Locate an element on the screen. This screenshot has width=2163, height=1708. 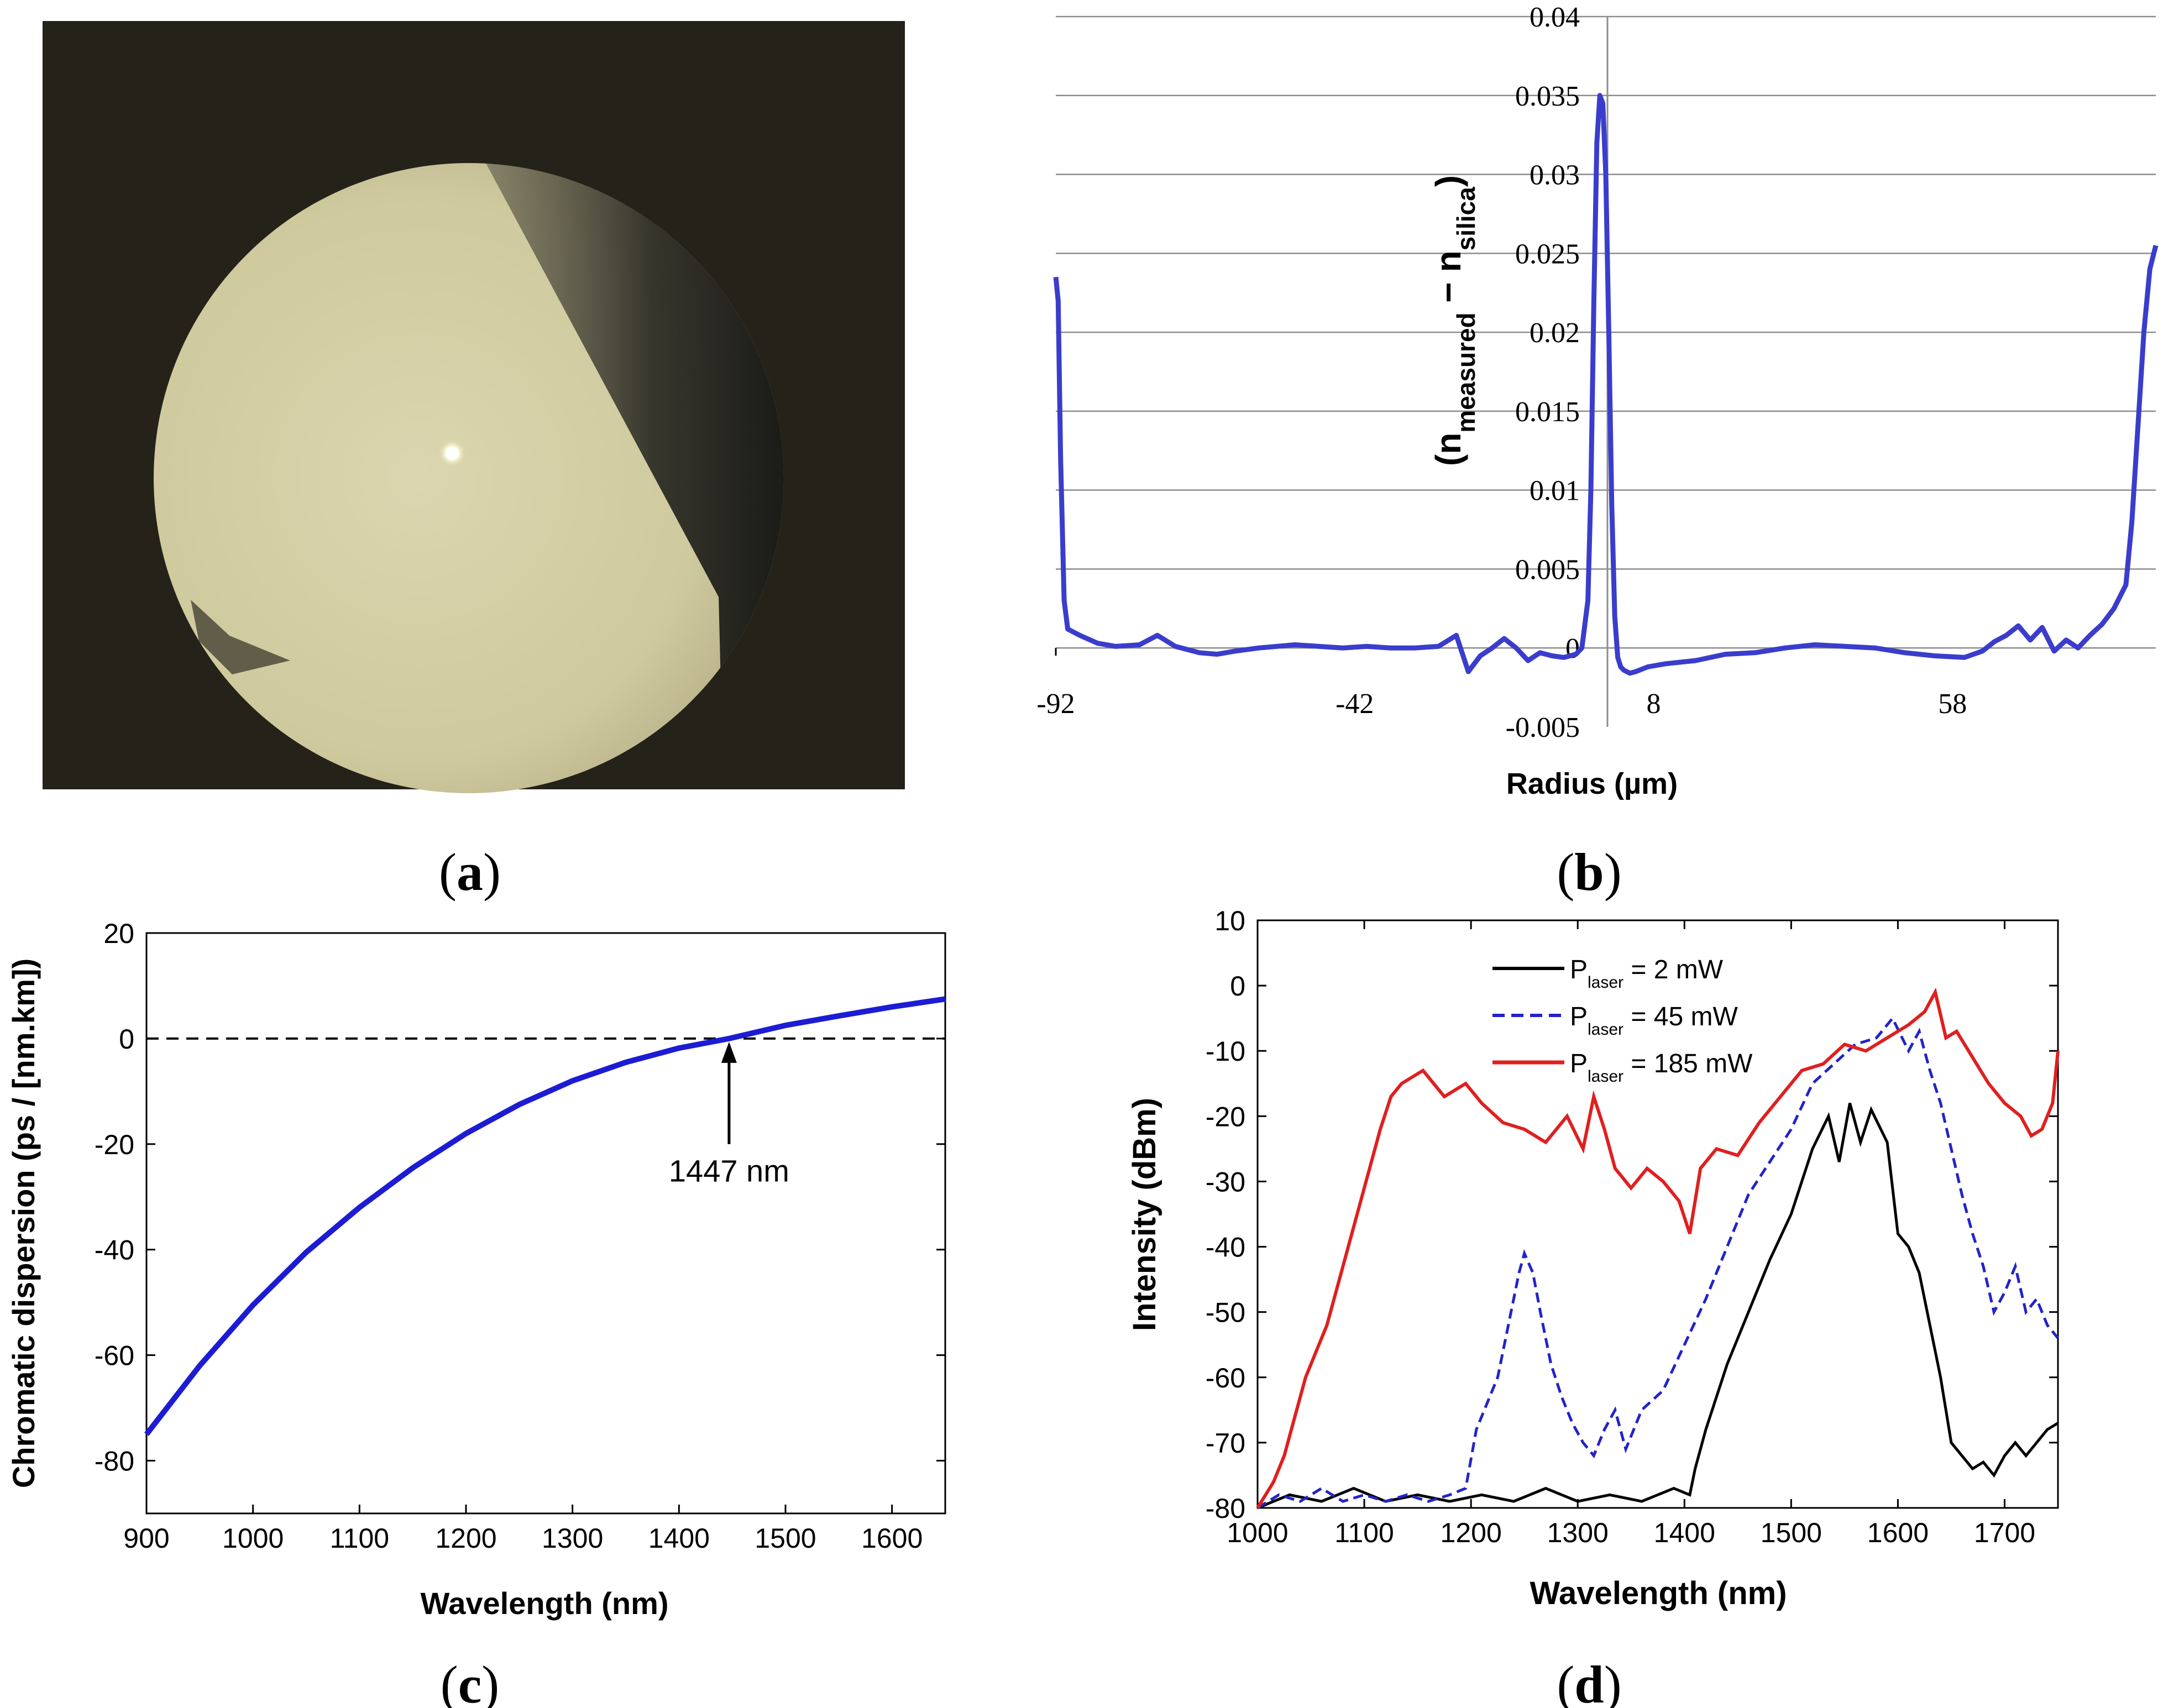
d-plot-frame is located at coordinates (1657, 1214).